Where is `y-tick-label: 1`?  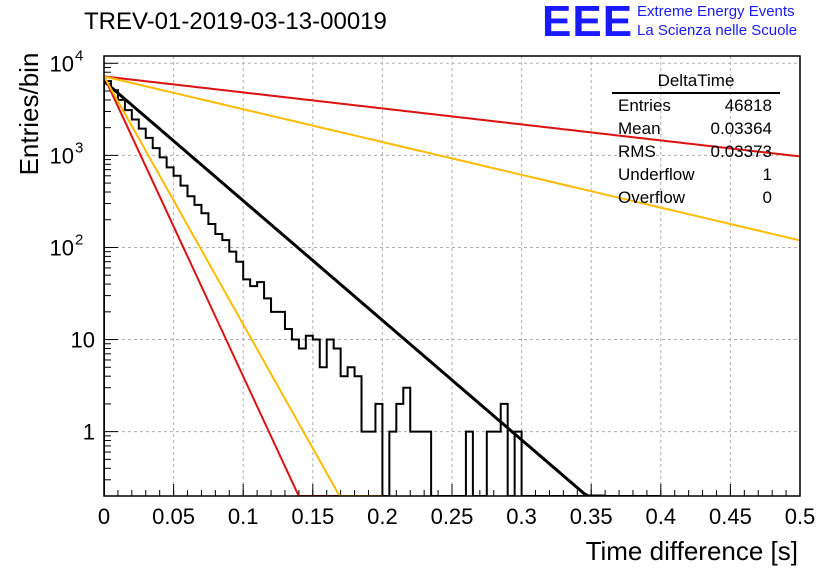 y-tick-label: 1 is located at coordinates (89, 432).